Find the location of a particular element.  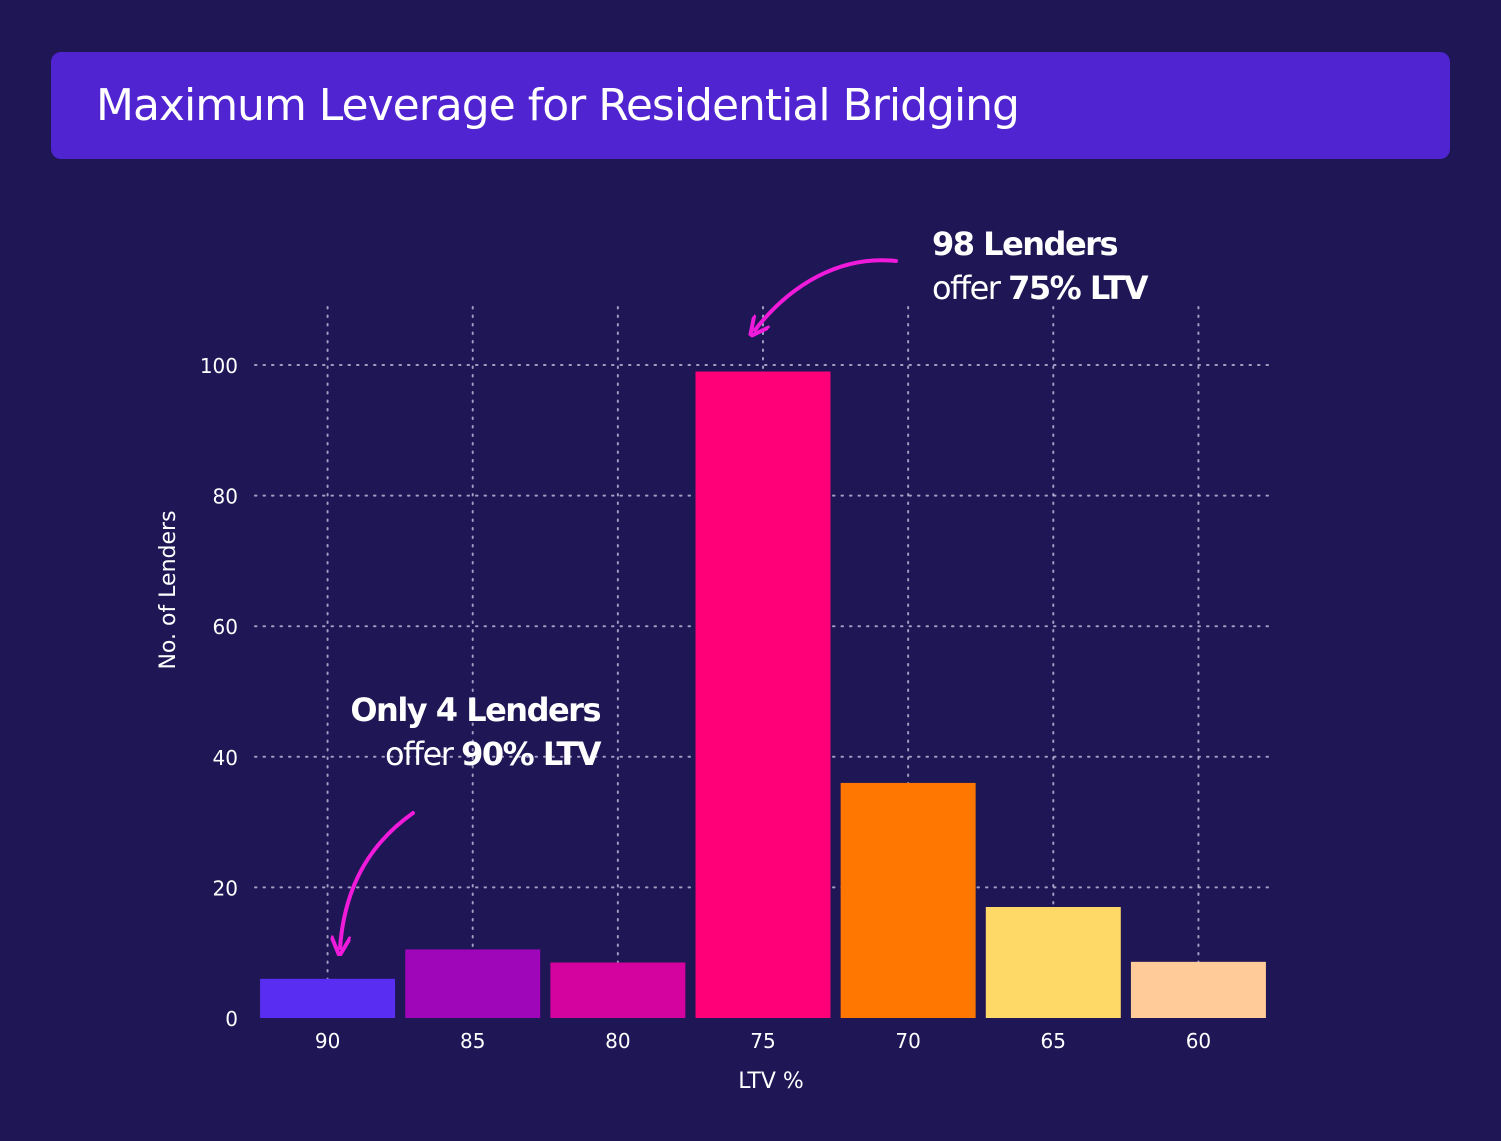

x-tick-label: 85 is located at coordinates (472, 1041).